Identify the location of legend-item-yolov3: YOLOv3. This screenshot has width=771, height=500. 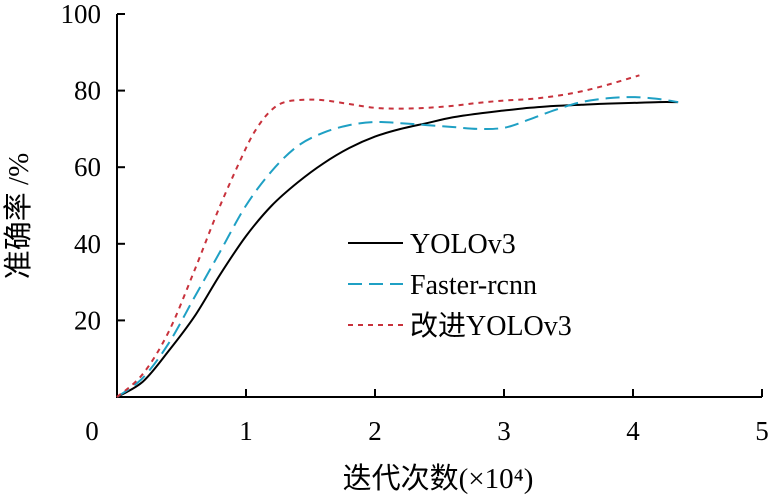
(432, 244).